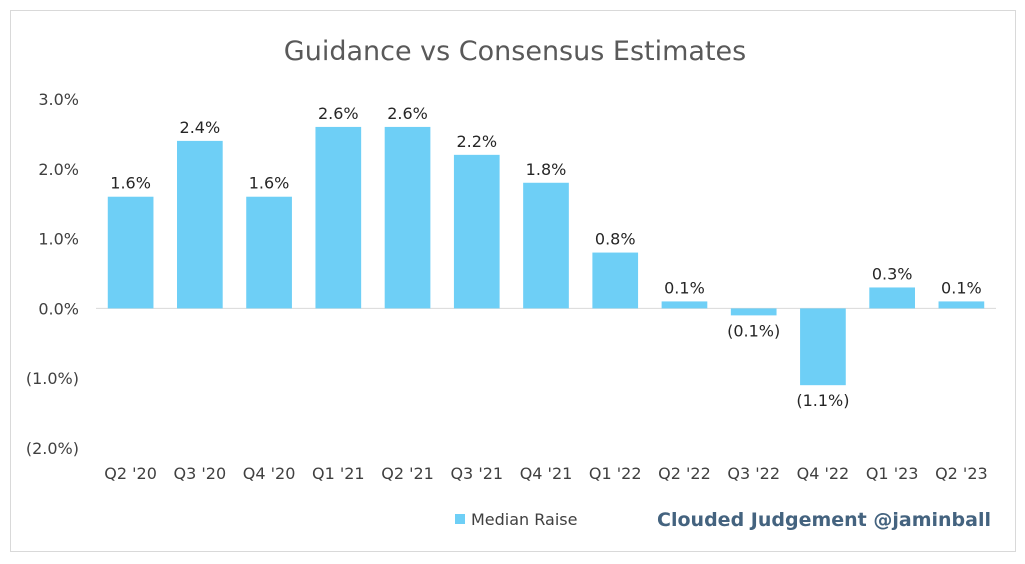 The height and width of the screenshot is (564, 1025). I want to click on x-tick-label: Q3 '22, so click(753, 473).